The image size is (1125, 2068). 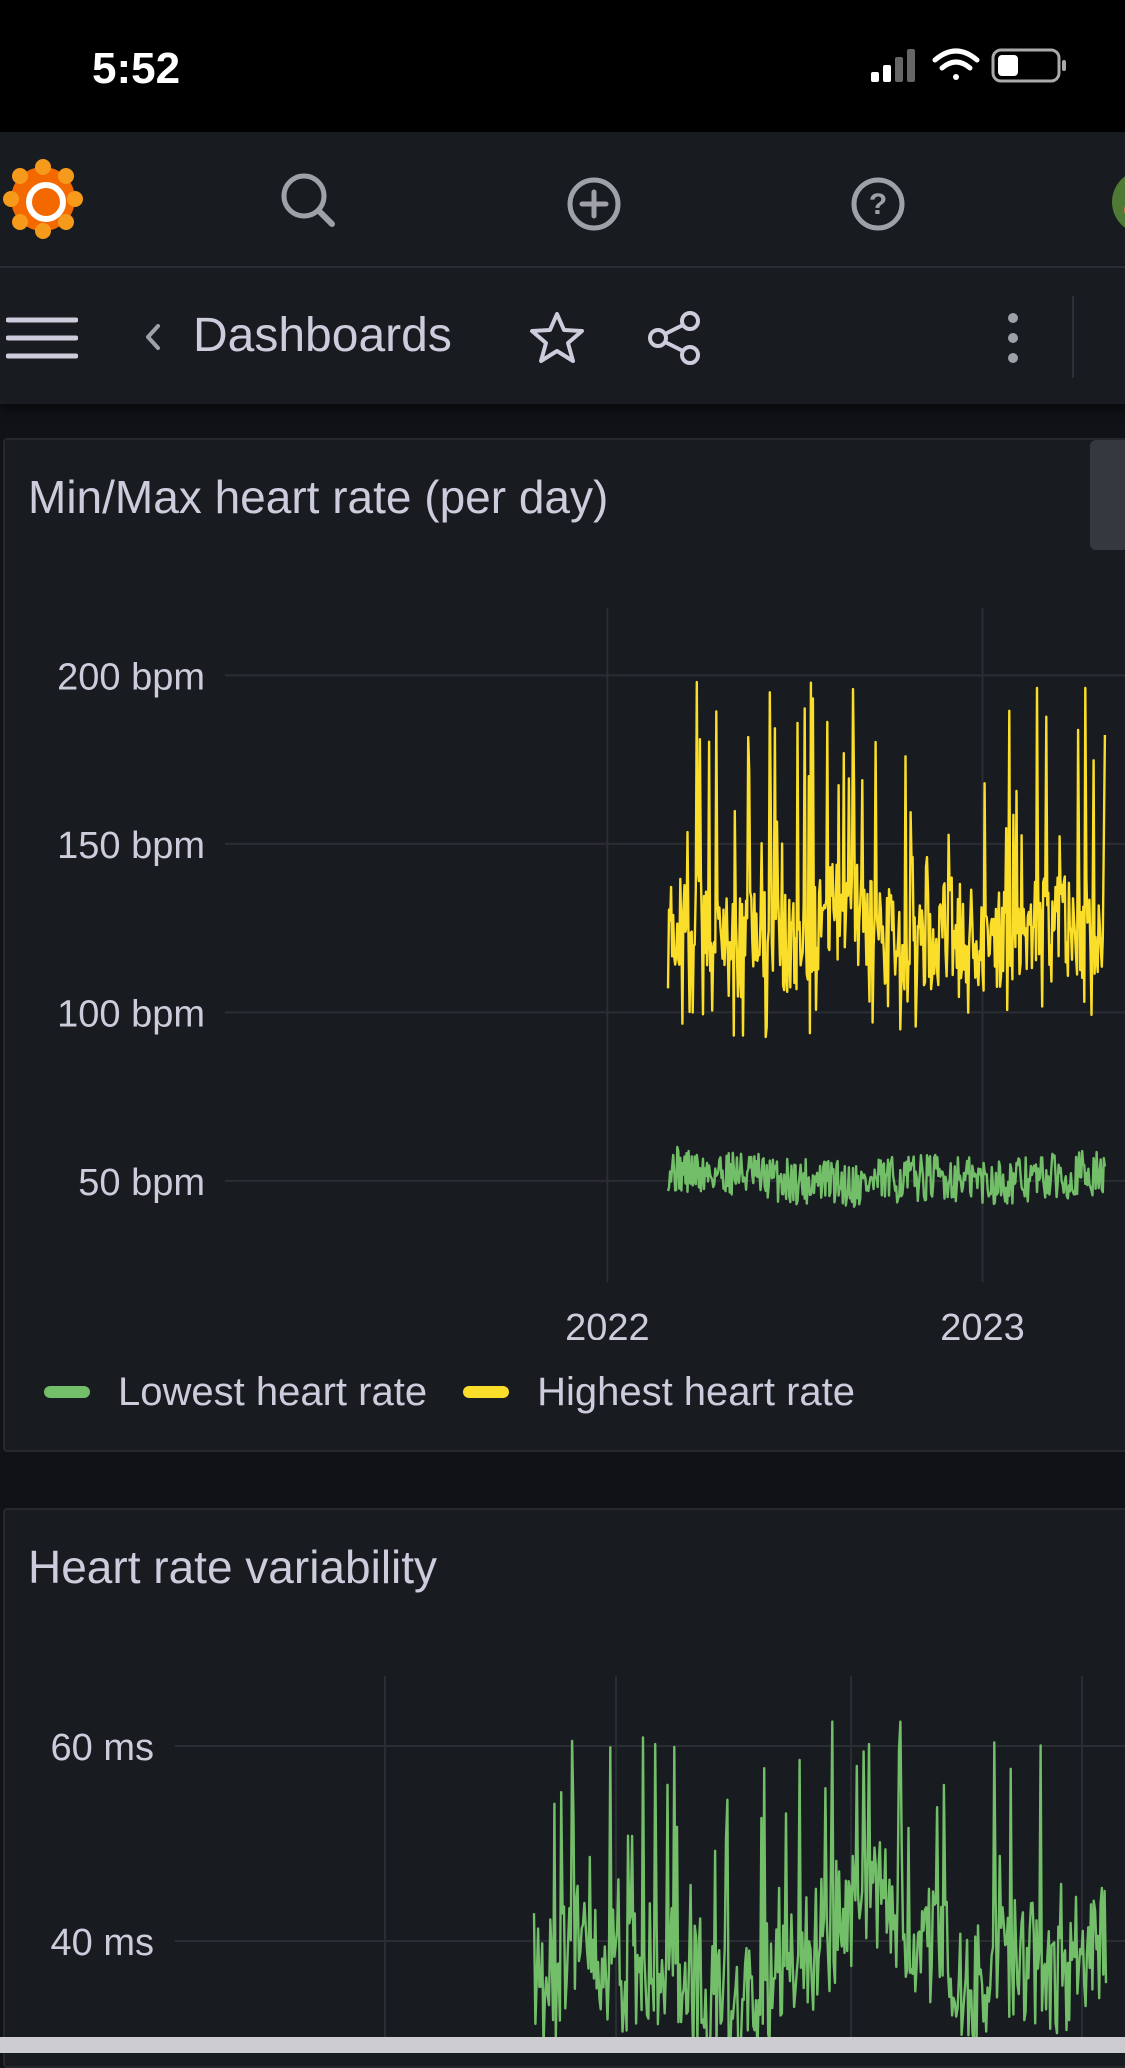 I want to click on avatar, so click(x=1117, y=202).